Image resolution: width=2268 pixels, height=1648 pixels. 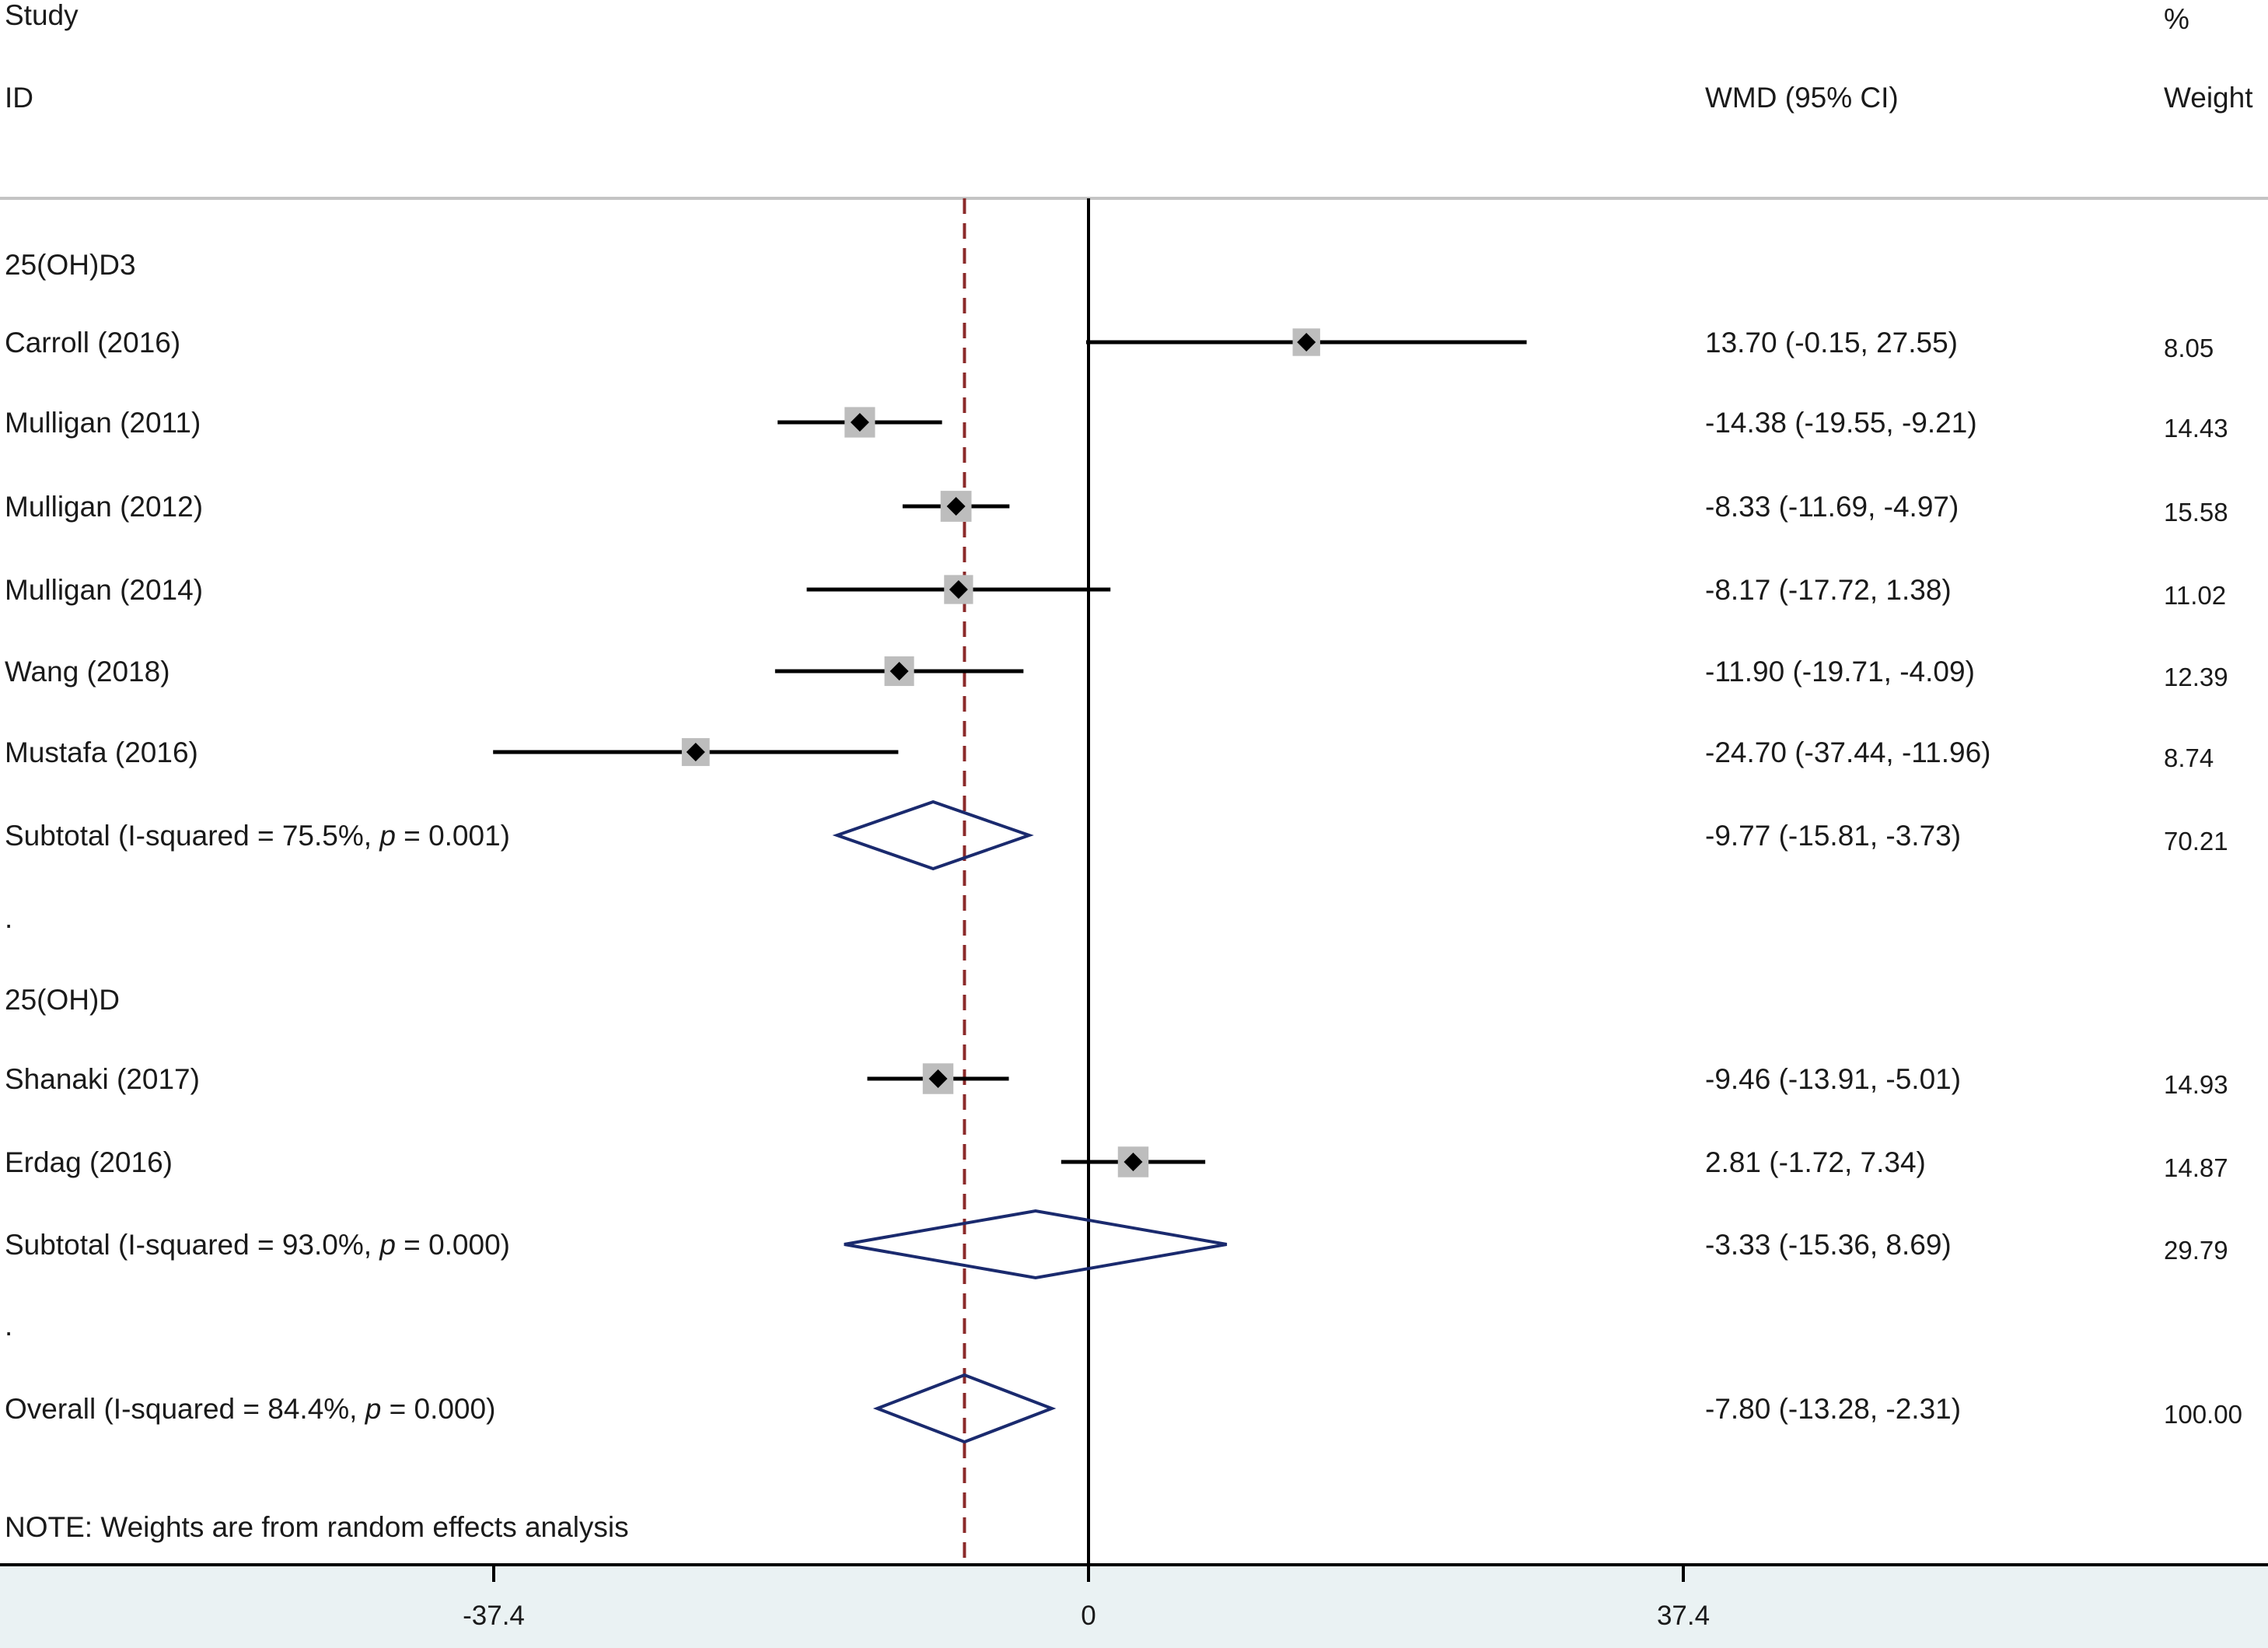 What do you see at coordinates (1683, 1616) in the screenshot?
I see `x-tick-label: 37.4` at bounding box center [1683, 1616].